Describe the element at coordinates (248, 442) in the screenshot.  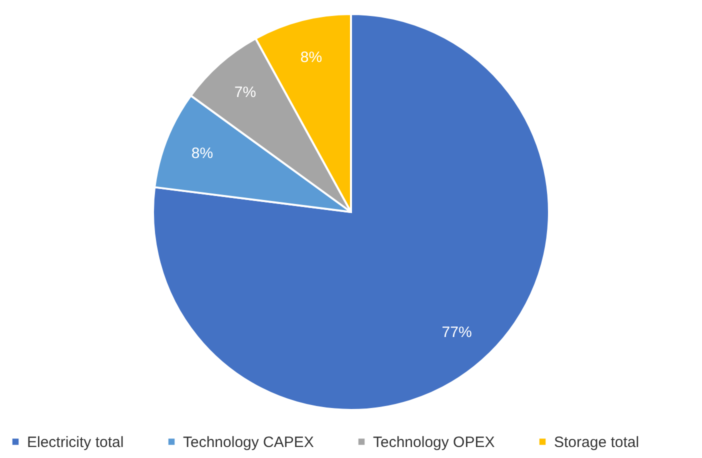
I see `legend-label: Technology CAPEX` at that location.